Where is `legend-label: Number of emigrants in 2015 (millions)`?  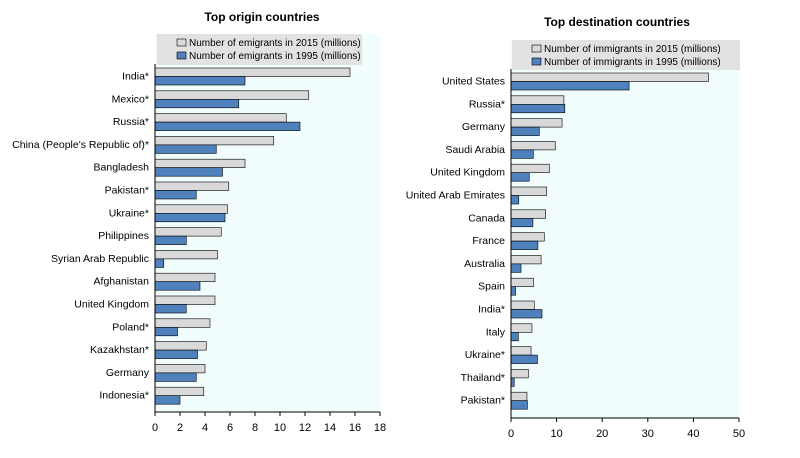 legend-label: Number of emigrants in 2015 (millions) is located at coordinates (275, 43).